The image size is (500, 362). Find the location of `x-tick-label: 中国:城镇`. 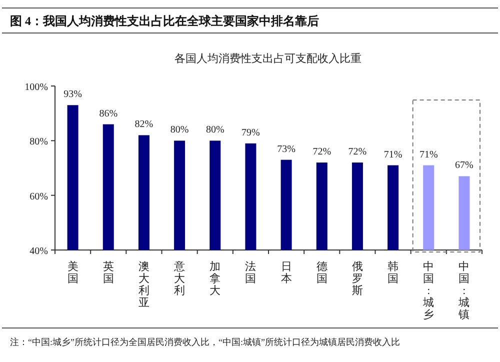

x-tick-label: 中国:城镇 is located at coordinates (464, 290).